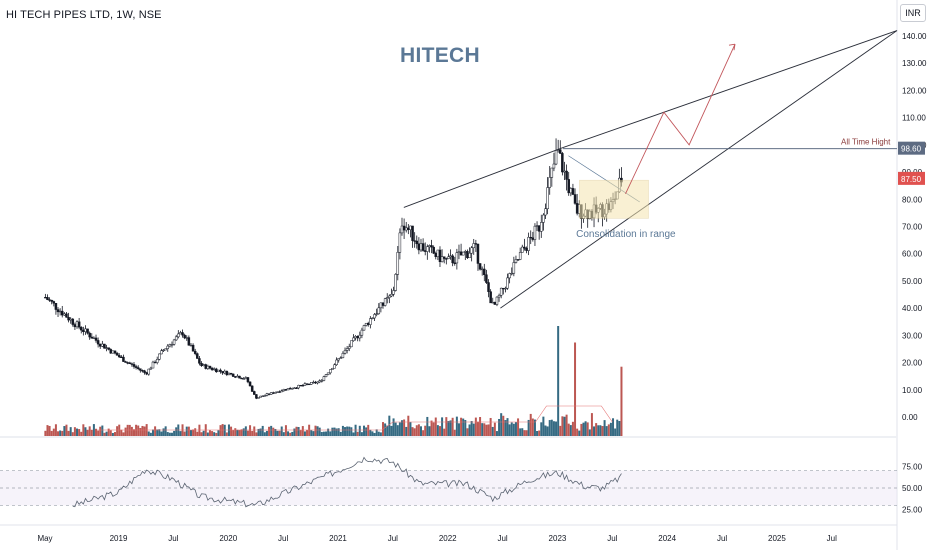 The image size is (932, 550). What do you see at coordinates (84, 15) in the screenshot?
I see `symbol-title: HI TECH PIPES LTD, 1W, NSE` at bounding box center [84, 15].